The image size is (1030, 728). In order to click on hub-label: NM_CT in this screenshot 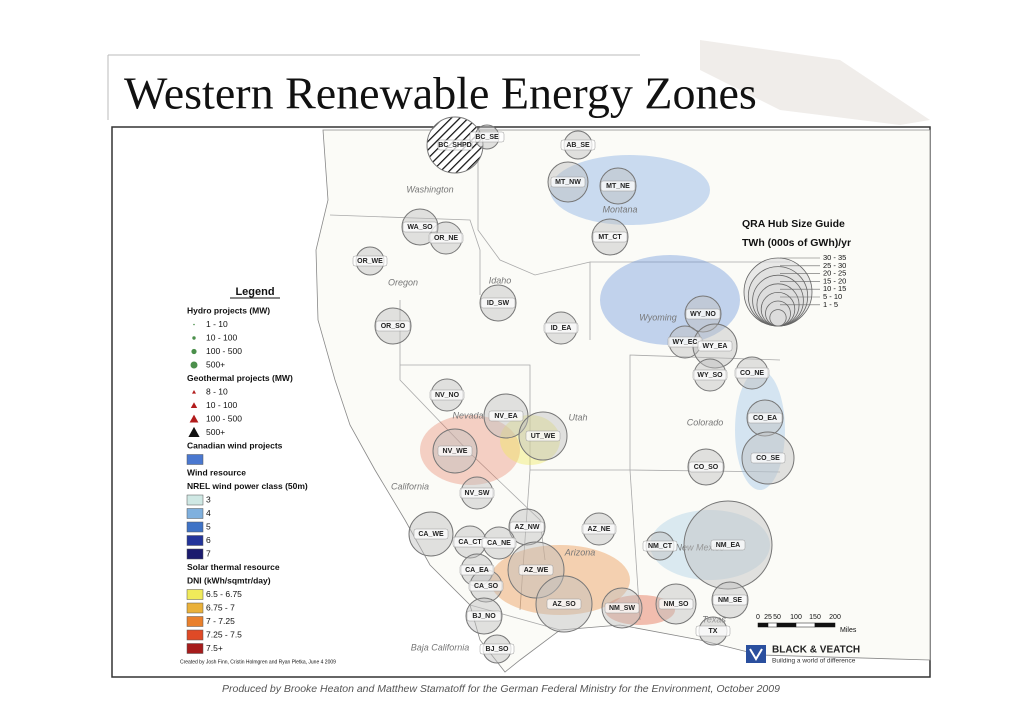, I will do `click(660, 546)`.